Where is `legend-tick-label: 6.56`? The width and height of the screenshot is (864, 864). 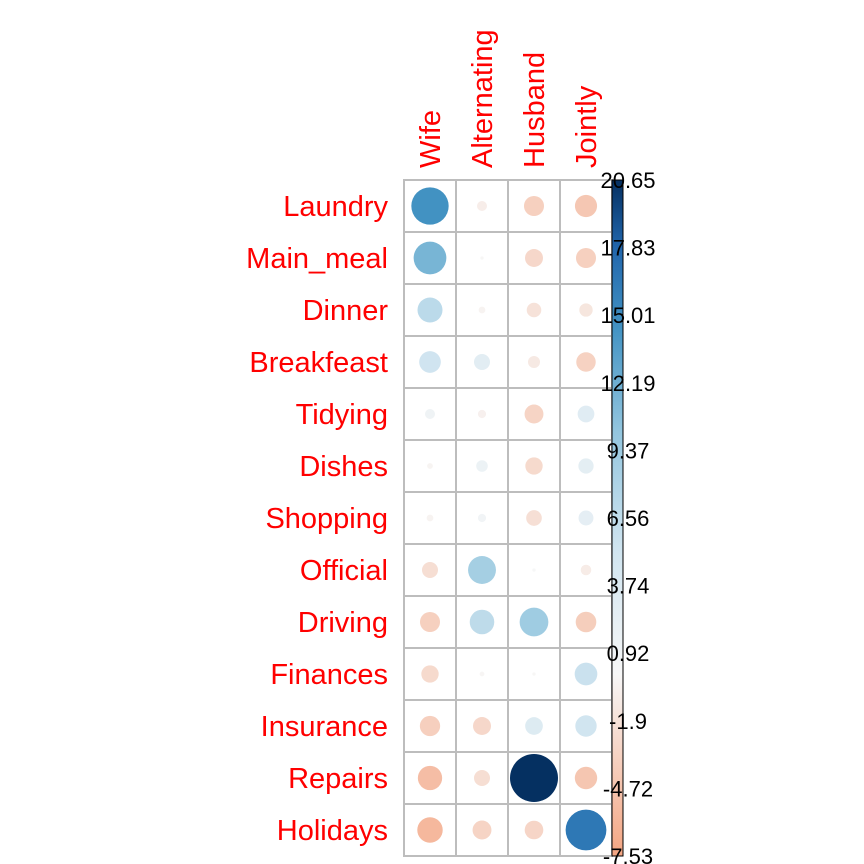 legend-tick-label: 6.56 is located at coordinates (628, 518).